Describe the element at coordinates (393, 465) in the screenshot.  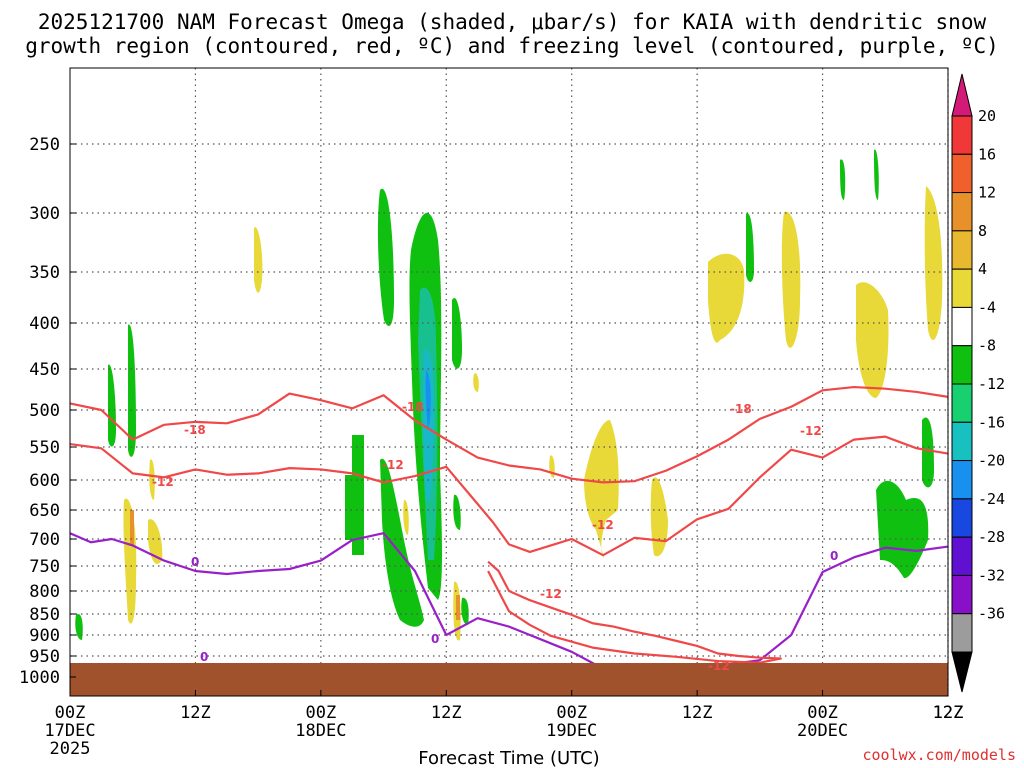
I see `contour-label-minus12-b: -12` at that location.